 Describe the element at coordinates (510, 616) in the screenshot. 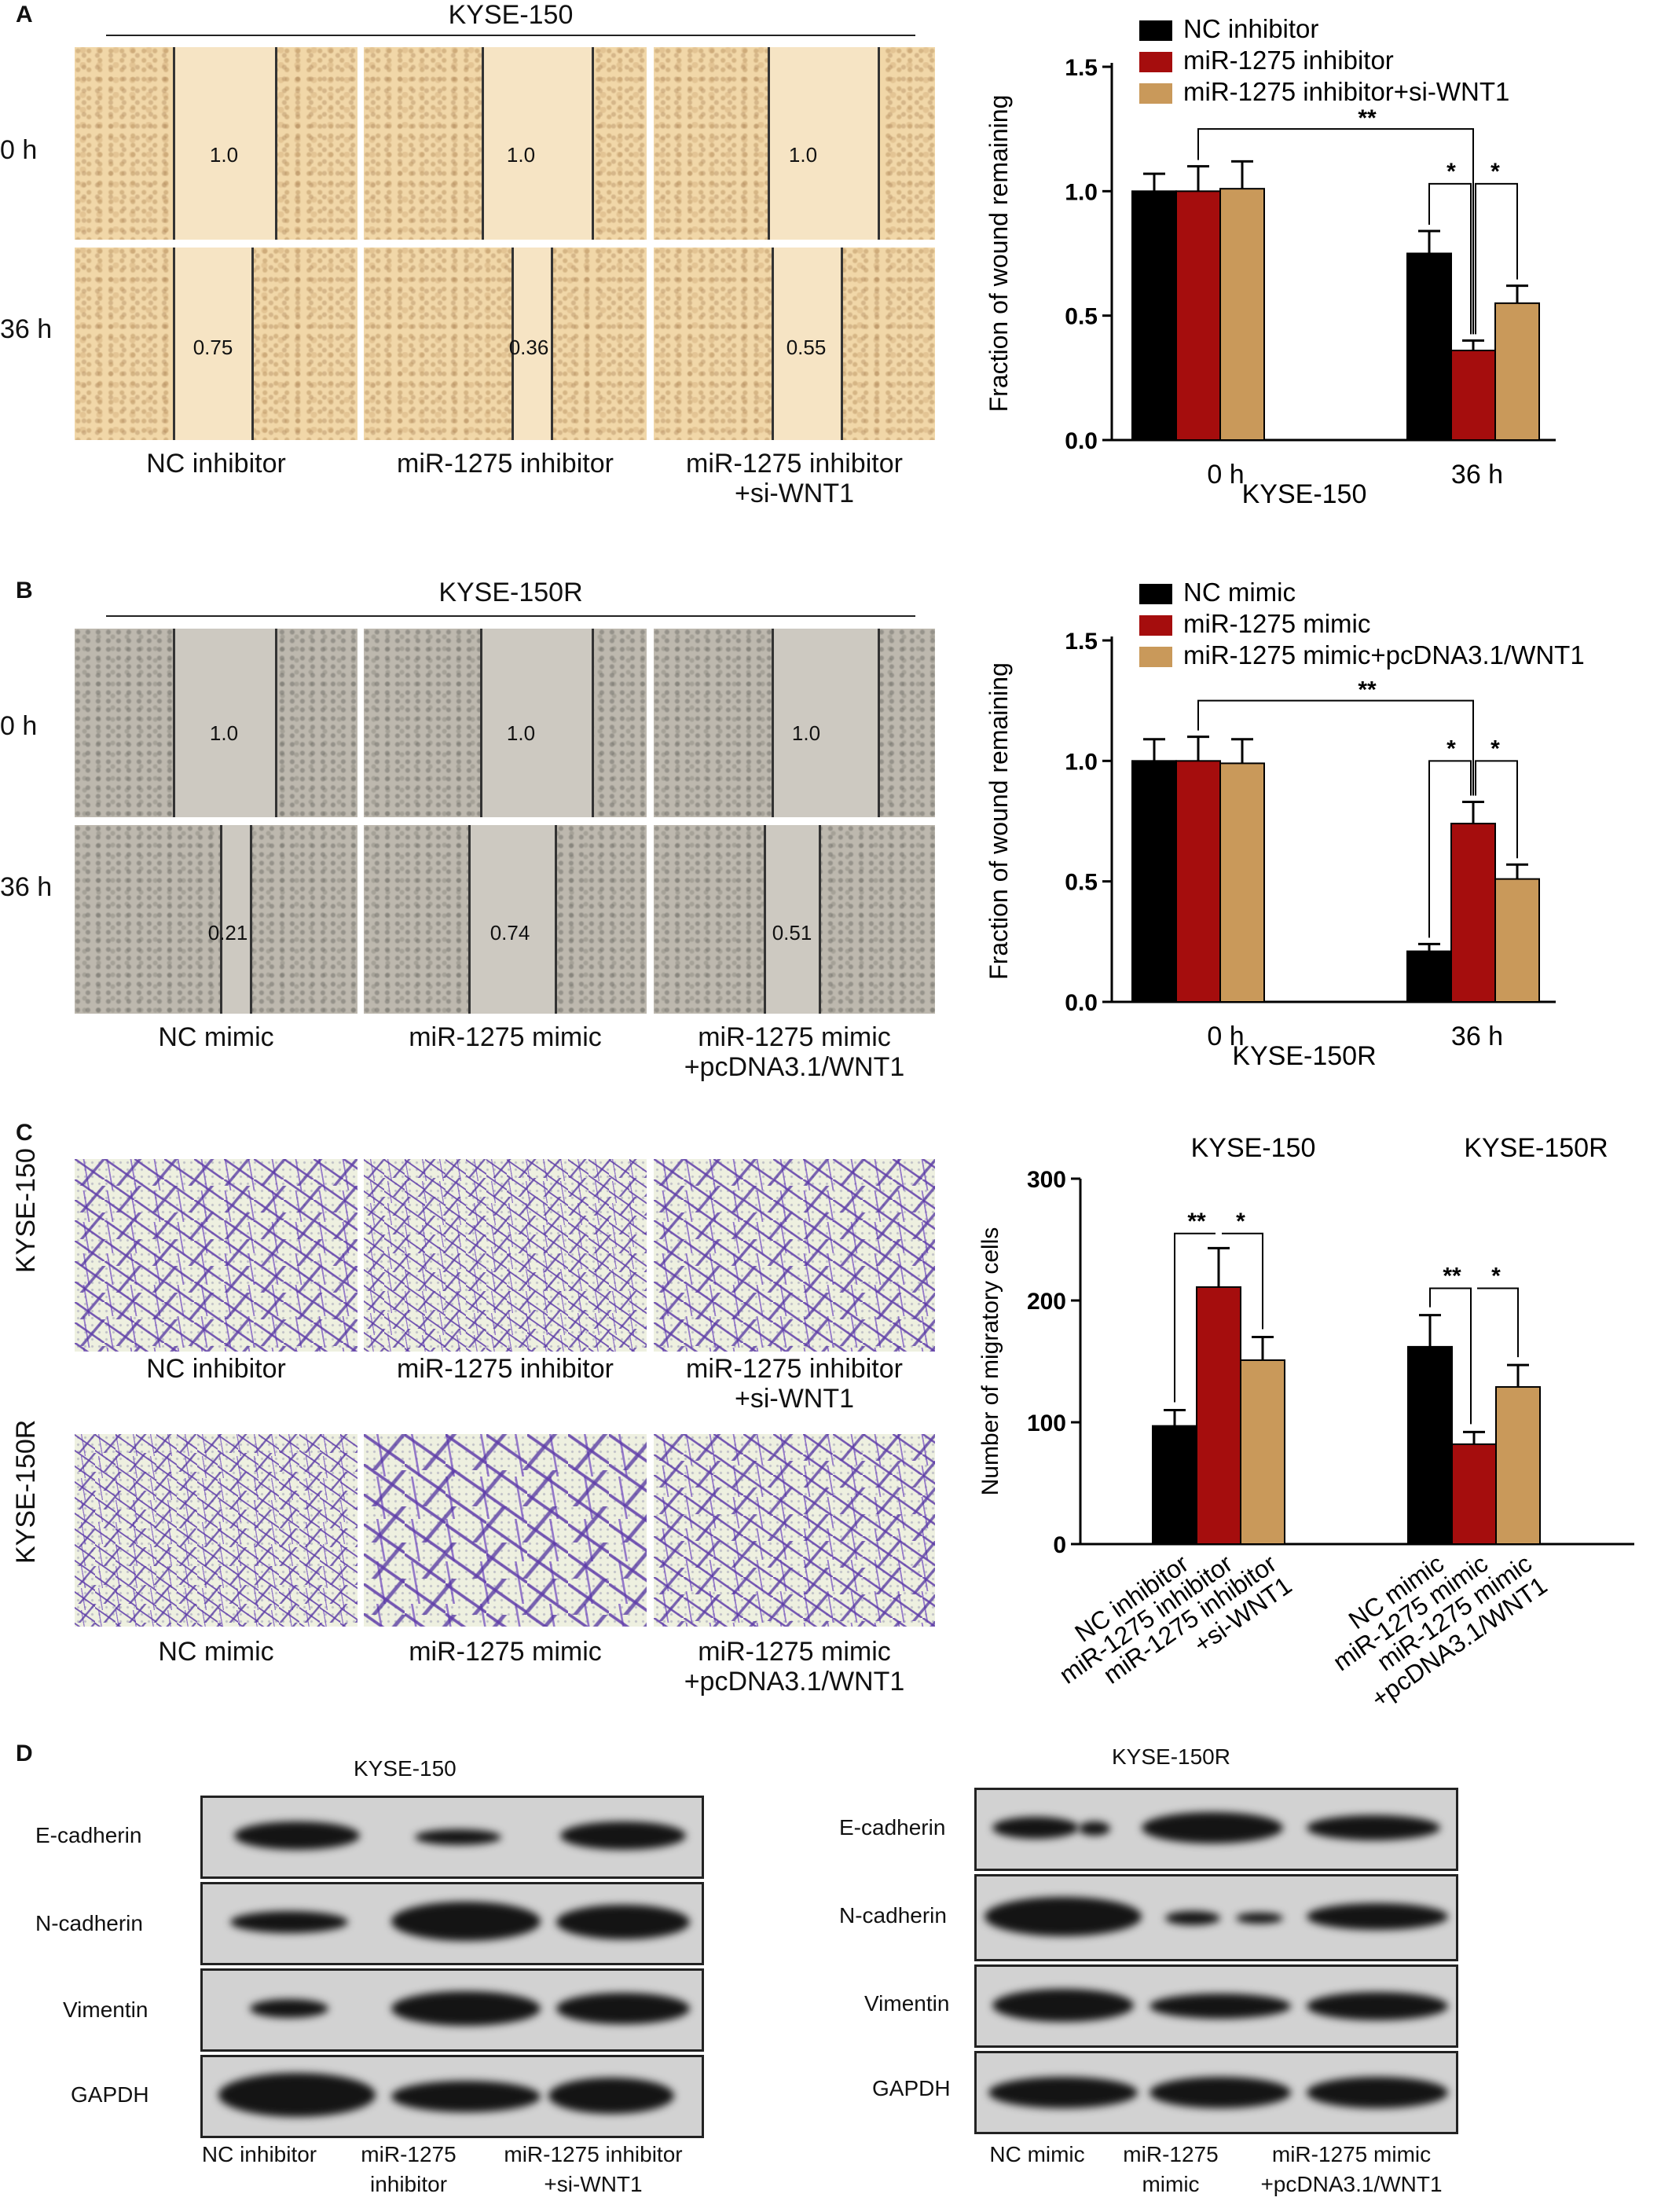

I see `panel-b-title-line` at that location.